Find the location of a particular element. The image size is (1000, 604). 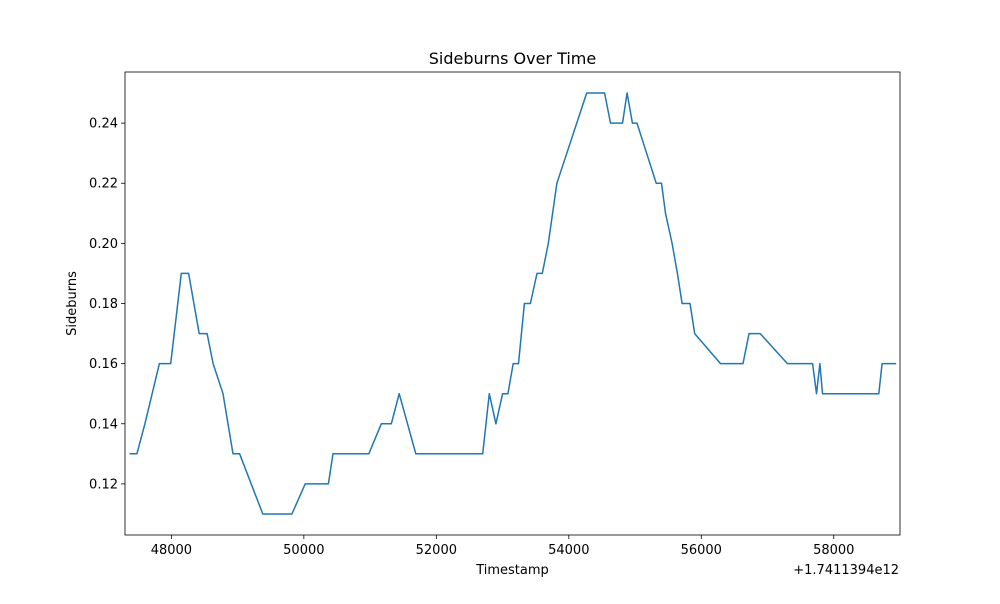

y-axis-label: Sideburns is located at coordinates (72, 303).